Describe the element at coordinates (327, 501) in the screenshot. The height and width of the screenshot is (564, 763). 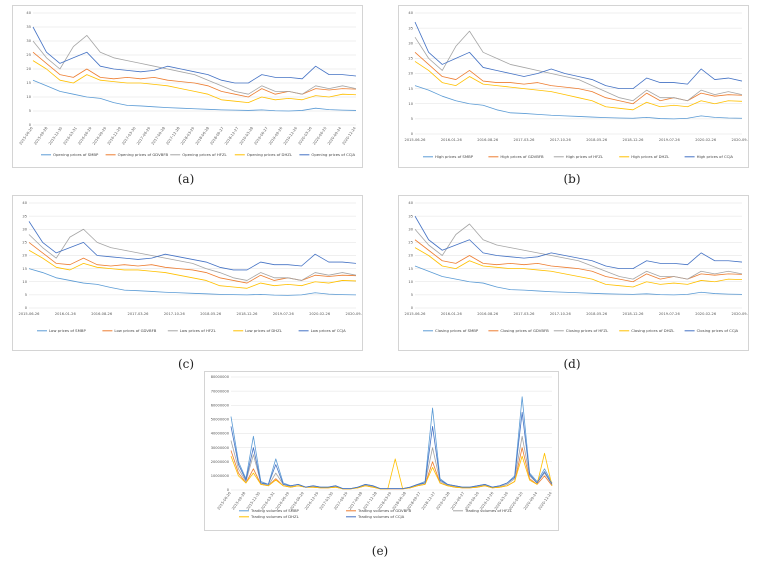
I see `x-tick-label: 2017-03-30` at that location.